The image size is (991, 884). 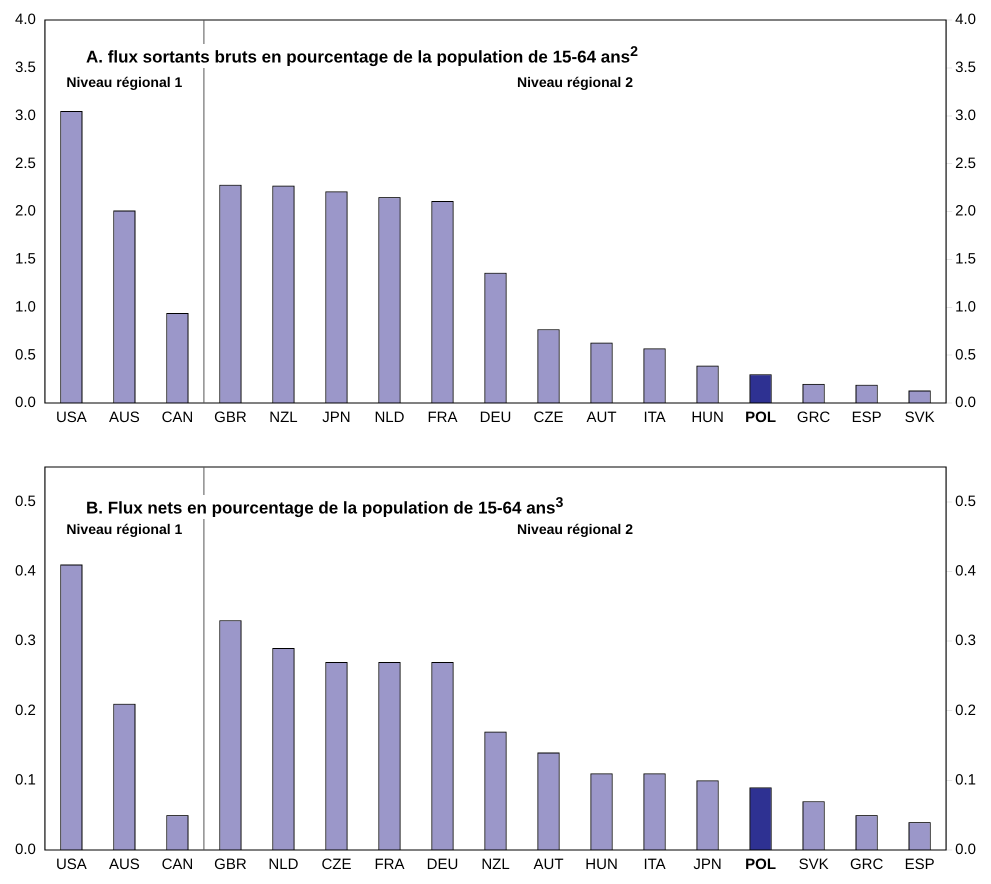 I want to click on y2-tick-label: 4.0, so click(x=965, y=19).